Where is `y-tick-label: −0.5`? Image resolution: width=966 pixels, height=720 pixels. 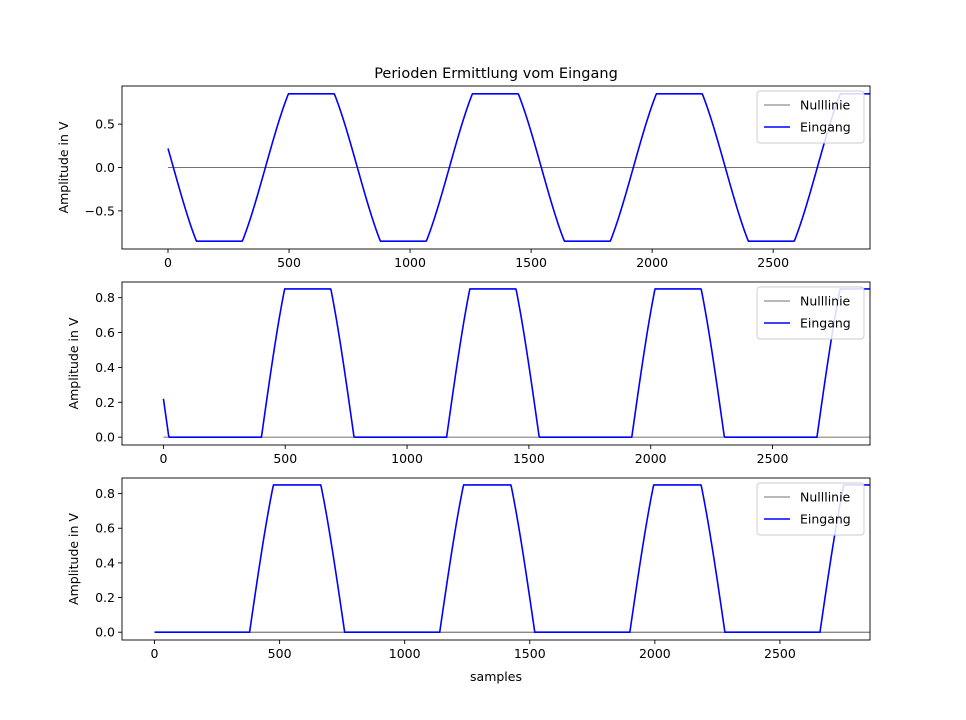 y-tick-label: −0.5 is located at coordinates (100, 210).